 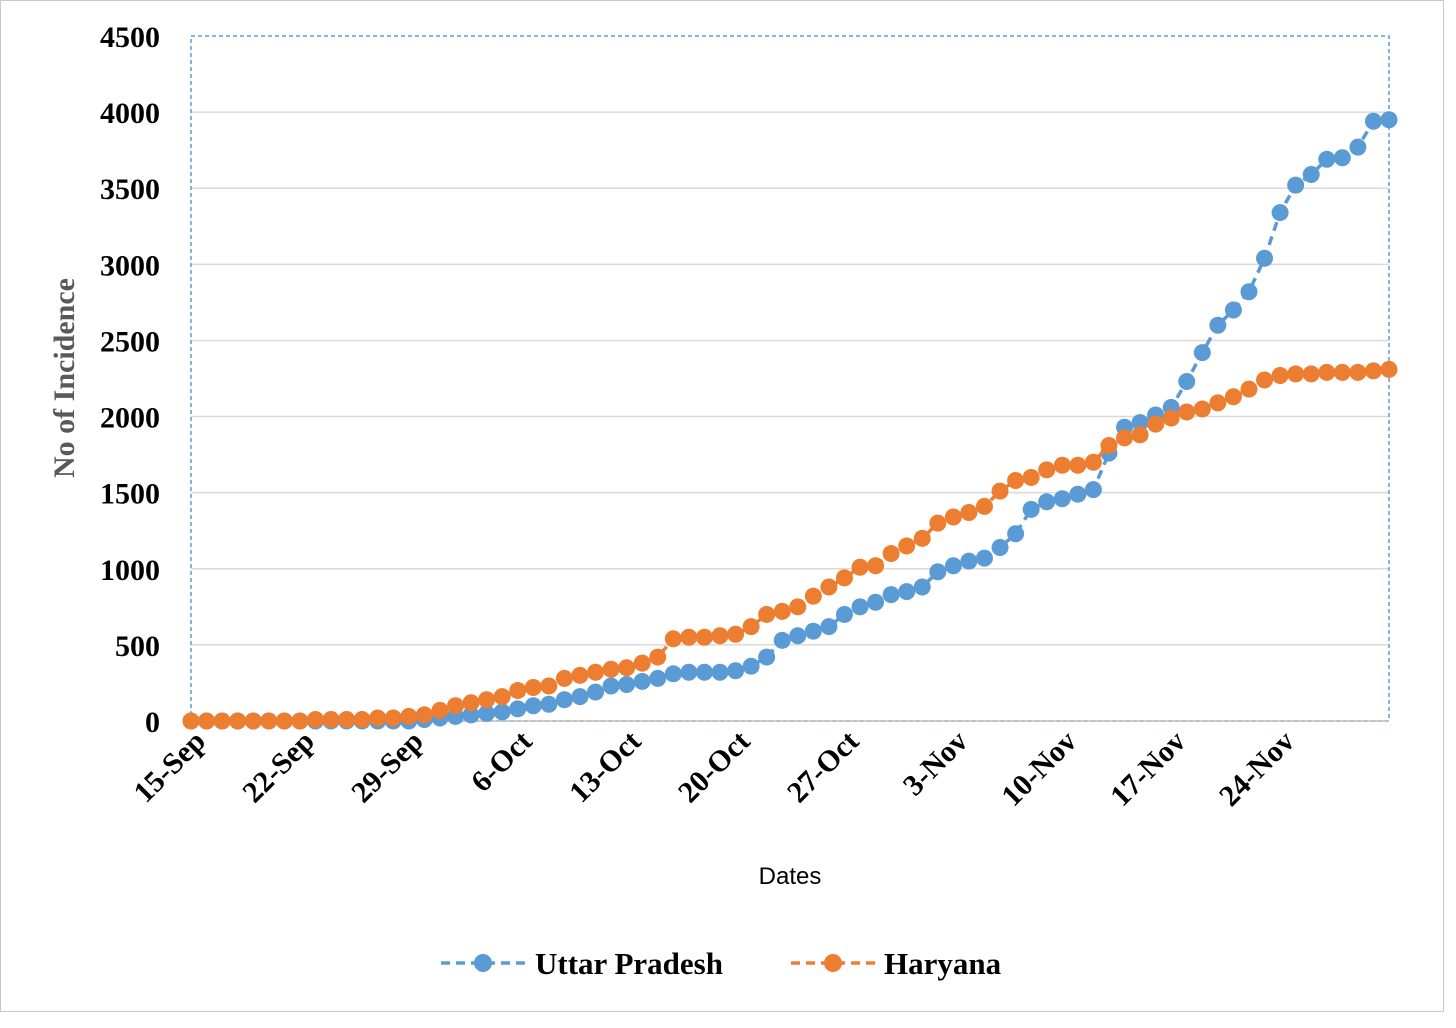 What do you see at coordinates (130, 189) in the screenshot?
I see `y-tick-label-3500: 3500` at bounding box center [130, 189].